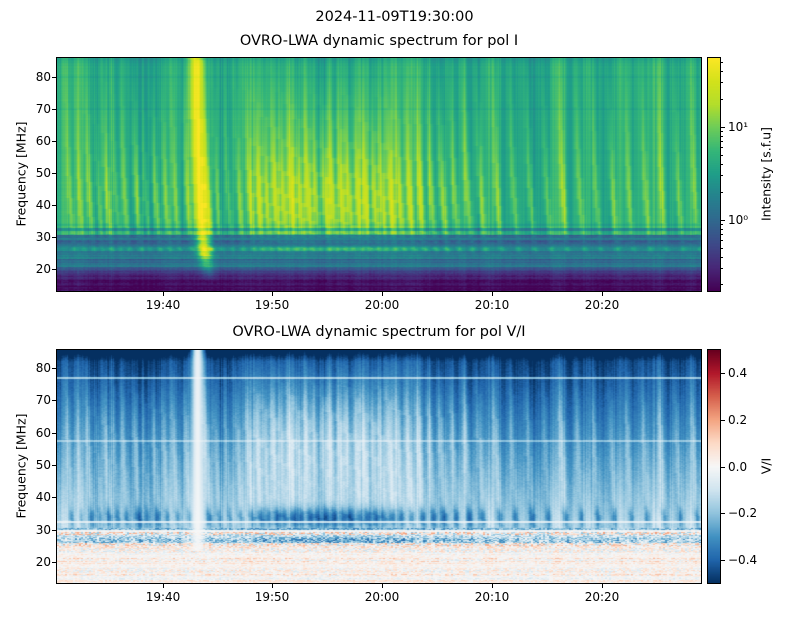 The image size is (789, 617). What do you see at coordinates (743, 513) in the screenshot?
I see `colorbar-tick-label: −0.2` at bounding box center [743, 513].